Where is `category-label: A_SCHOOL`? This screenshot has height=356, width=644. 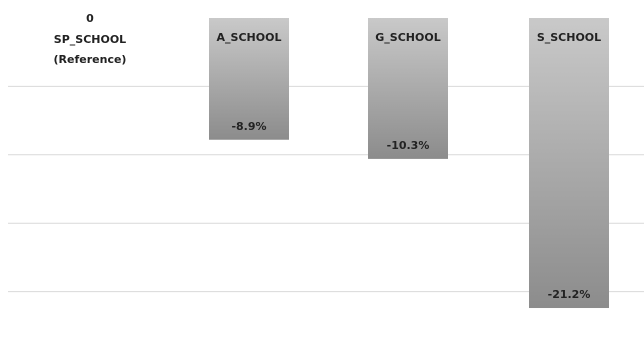
category-label: A_SCHOOL is located at coordinates (249, 37).